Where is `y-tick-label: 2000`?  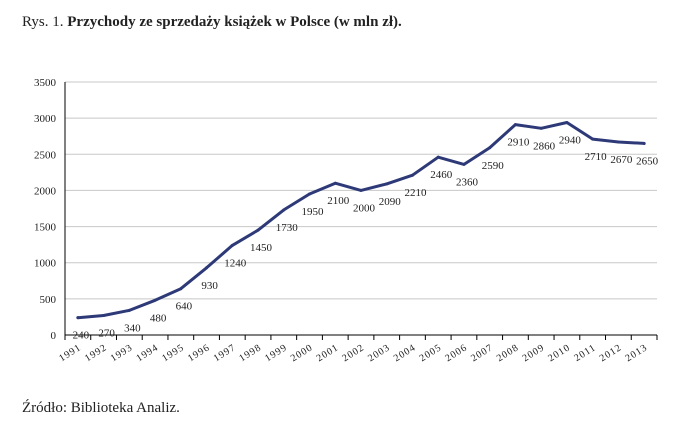
y-tick-label: 2000 is located at coordinates (45, 191).